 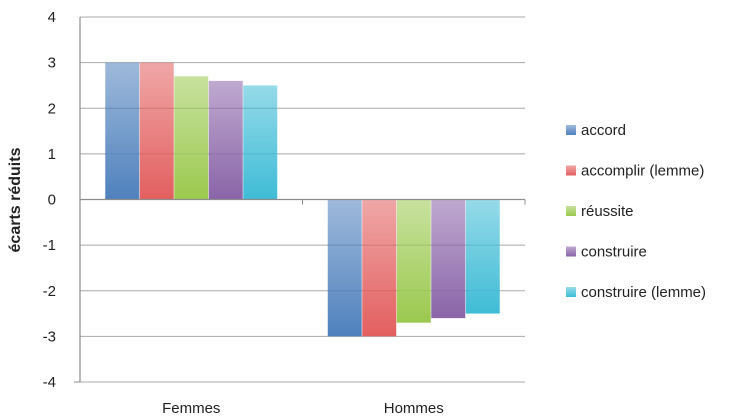 What do you see at coordinates (414, 408) in the screenshot?
I see `x-category-label: Hommes` at bounding box center [414, 408].